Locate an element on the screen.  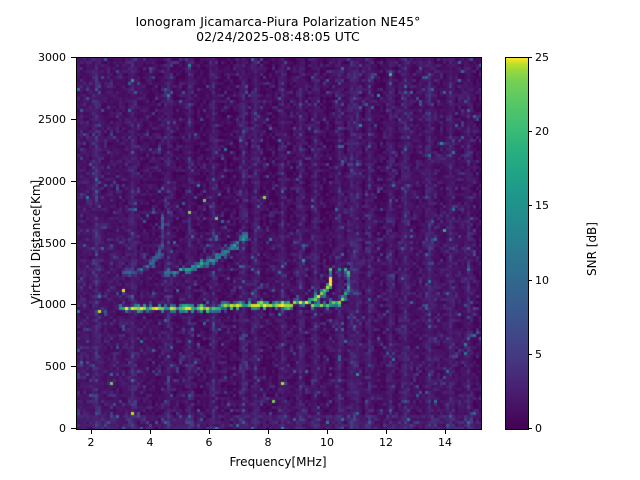
colorbar-tick-label: 10 is located at coordinates (542, 280).